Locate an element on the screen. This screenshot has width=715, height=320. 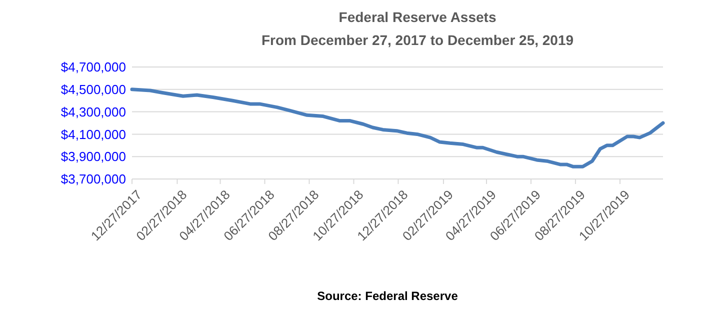
source-note: Source: Federal Reserve is located at coordinates (387, 296).